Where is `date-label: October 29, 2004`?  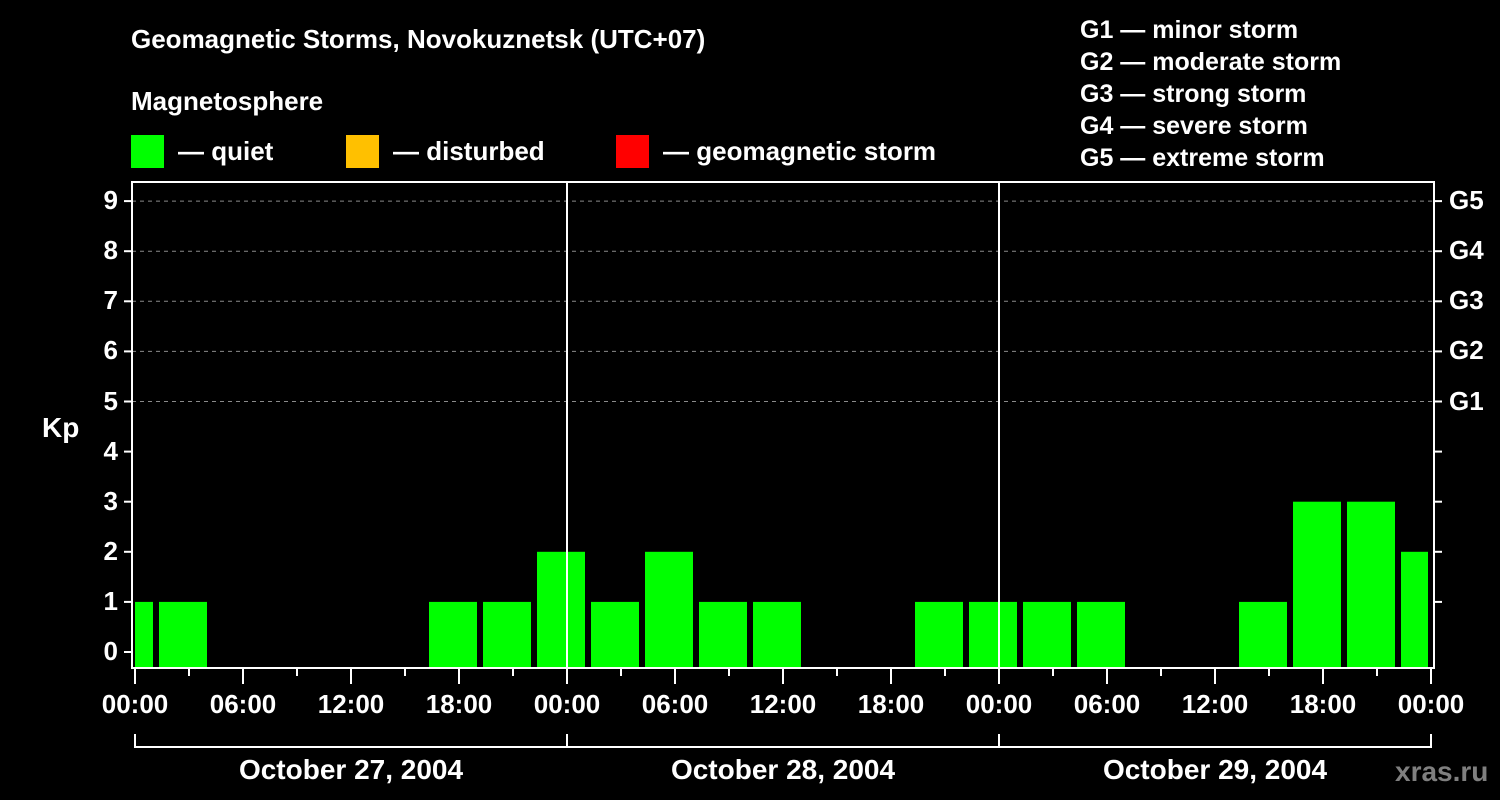
date-label: October 29, 2004 is located at coordinates (1215, 769).